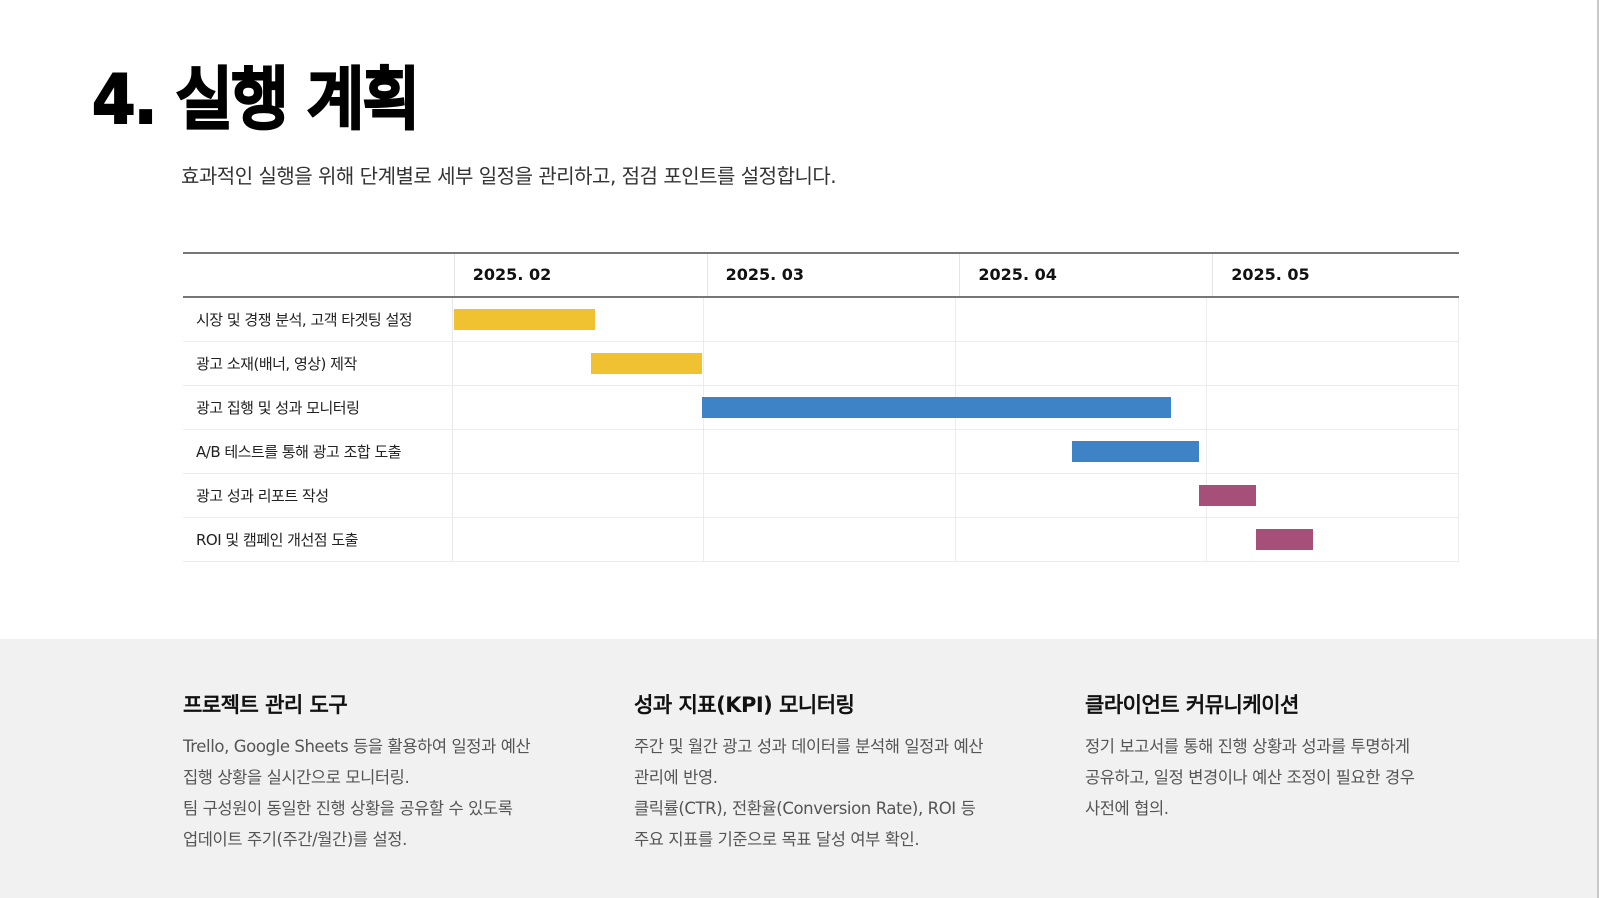  I want to click on gantt-row: 광고 성과 리포트 작성, so click(821, 496).